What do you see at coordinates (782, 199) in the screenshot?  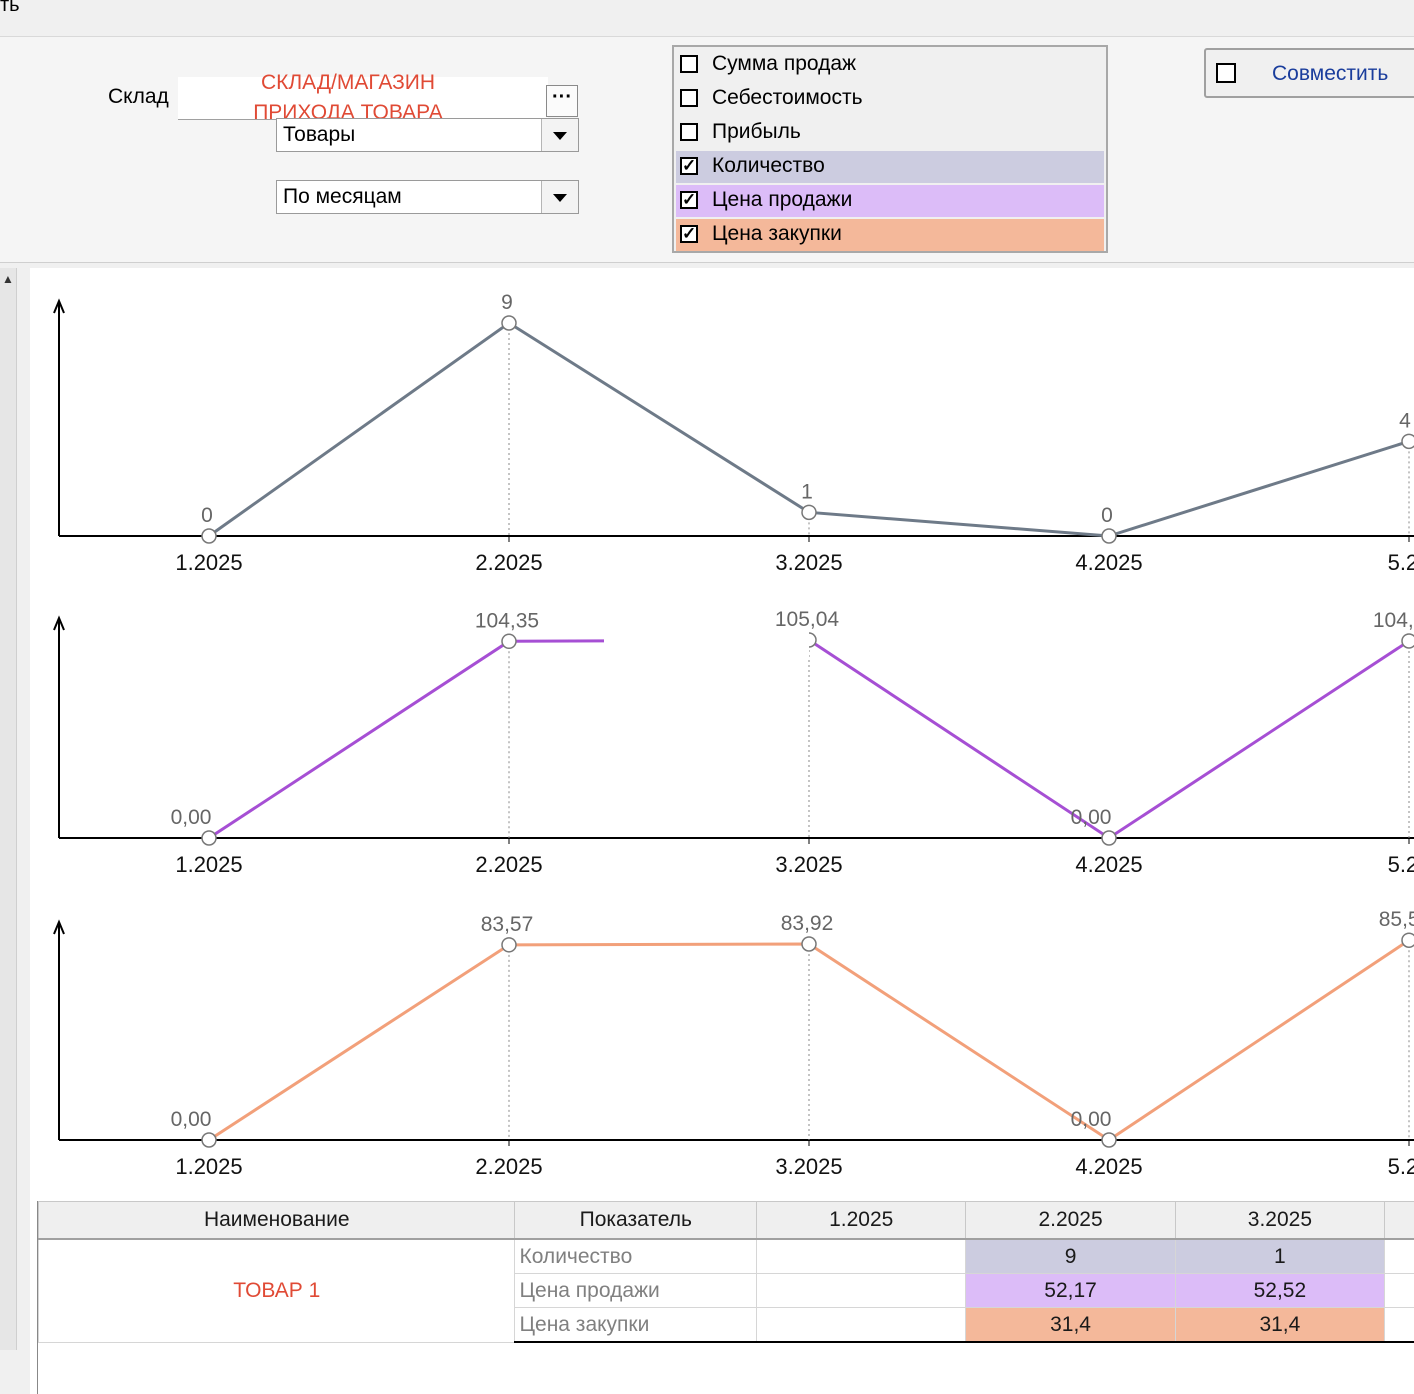 I see `metric-label: Цена продажи` at bounding box center [782, 199].